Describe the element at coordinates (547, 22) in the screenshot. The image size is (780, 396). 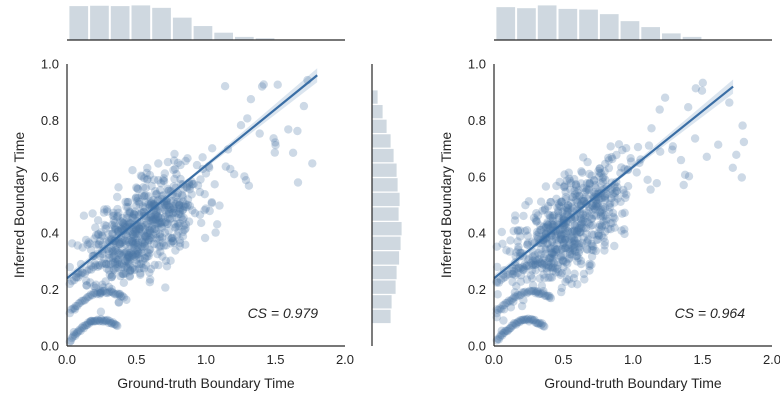
I see `x-hist-bar` at that location.